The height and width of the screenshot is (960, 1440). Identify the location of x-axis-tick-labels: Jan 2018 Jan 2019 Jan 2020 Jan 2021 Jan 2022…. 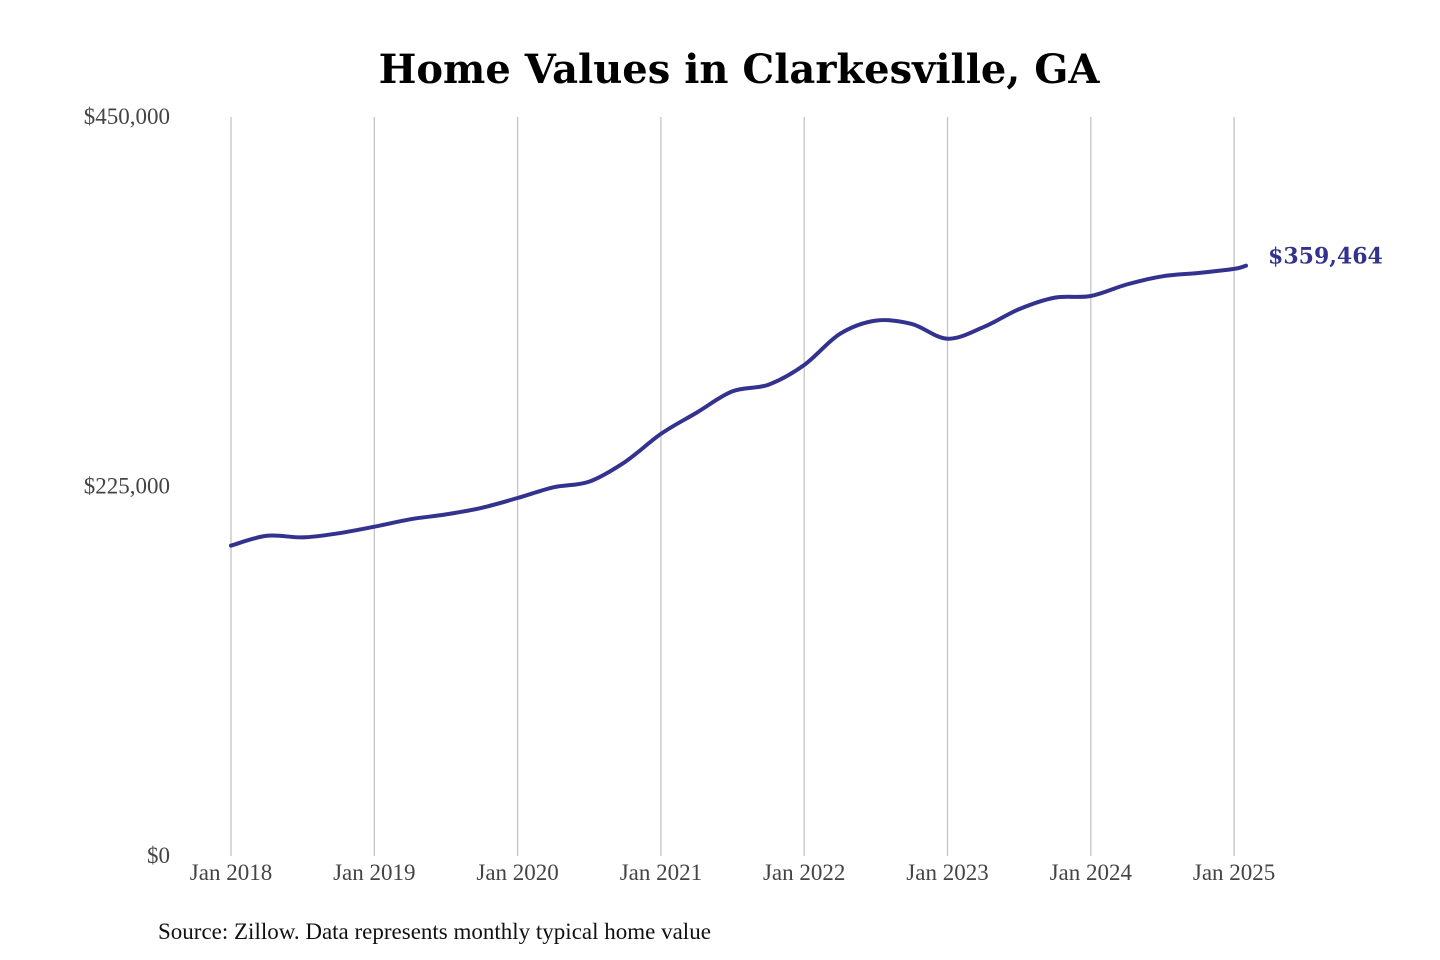
(733, 872).